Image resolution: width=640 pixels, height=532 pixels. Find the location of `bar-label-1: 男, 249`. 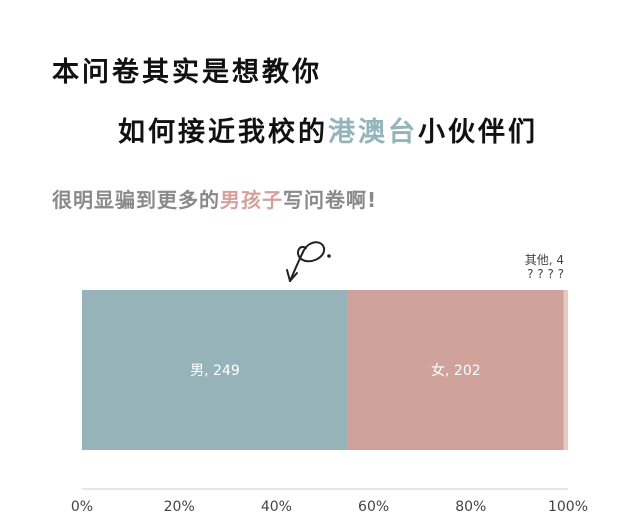

bar-label-1: 男, 249 is located at coordinates (215, 371).